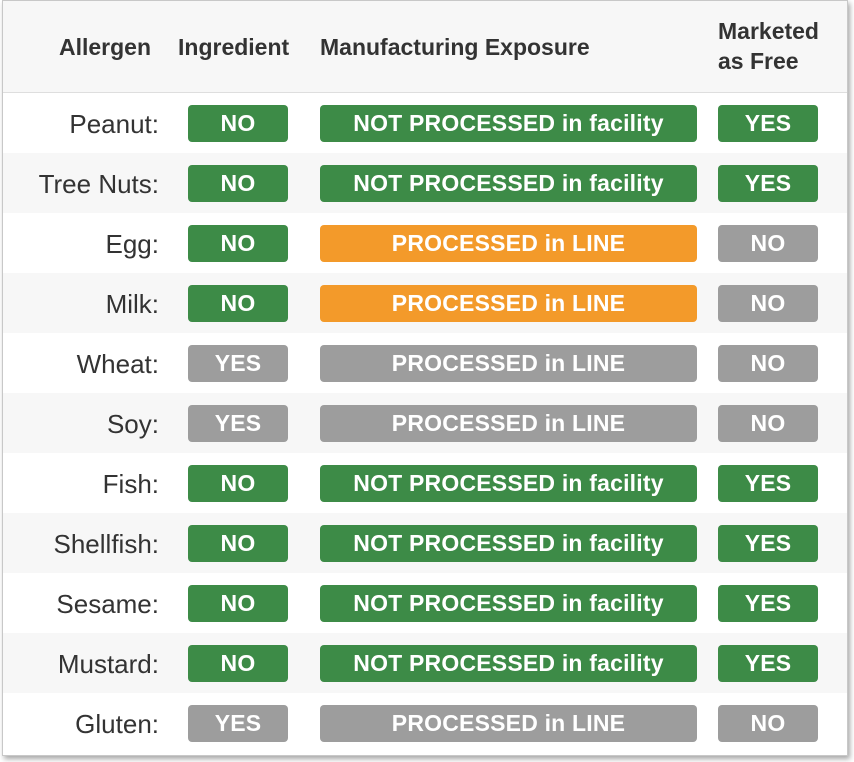  I want to click on allergen-name: Soy:, so click(132, 424).